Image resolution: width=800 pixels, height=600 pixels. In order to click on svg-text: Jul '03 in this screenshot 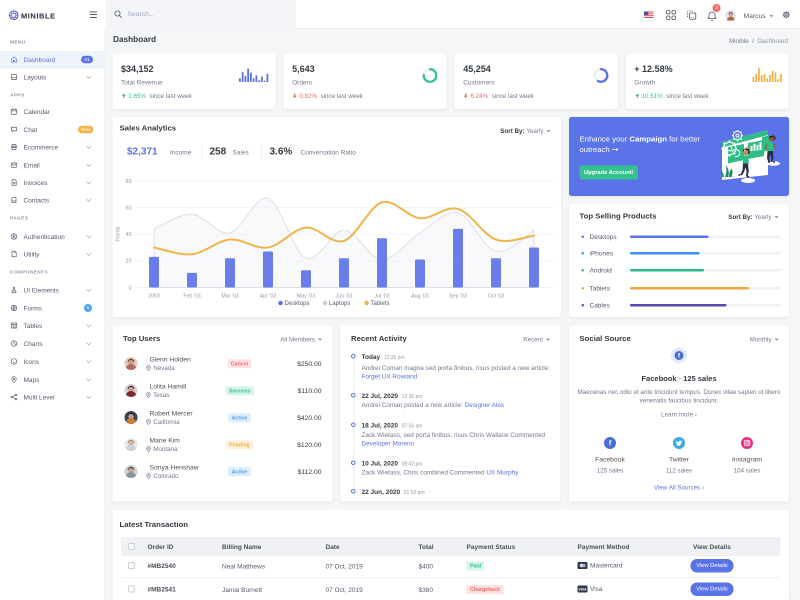, I will do `click(381, 297)`.